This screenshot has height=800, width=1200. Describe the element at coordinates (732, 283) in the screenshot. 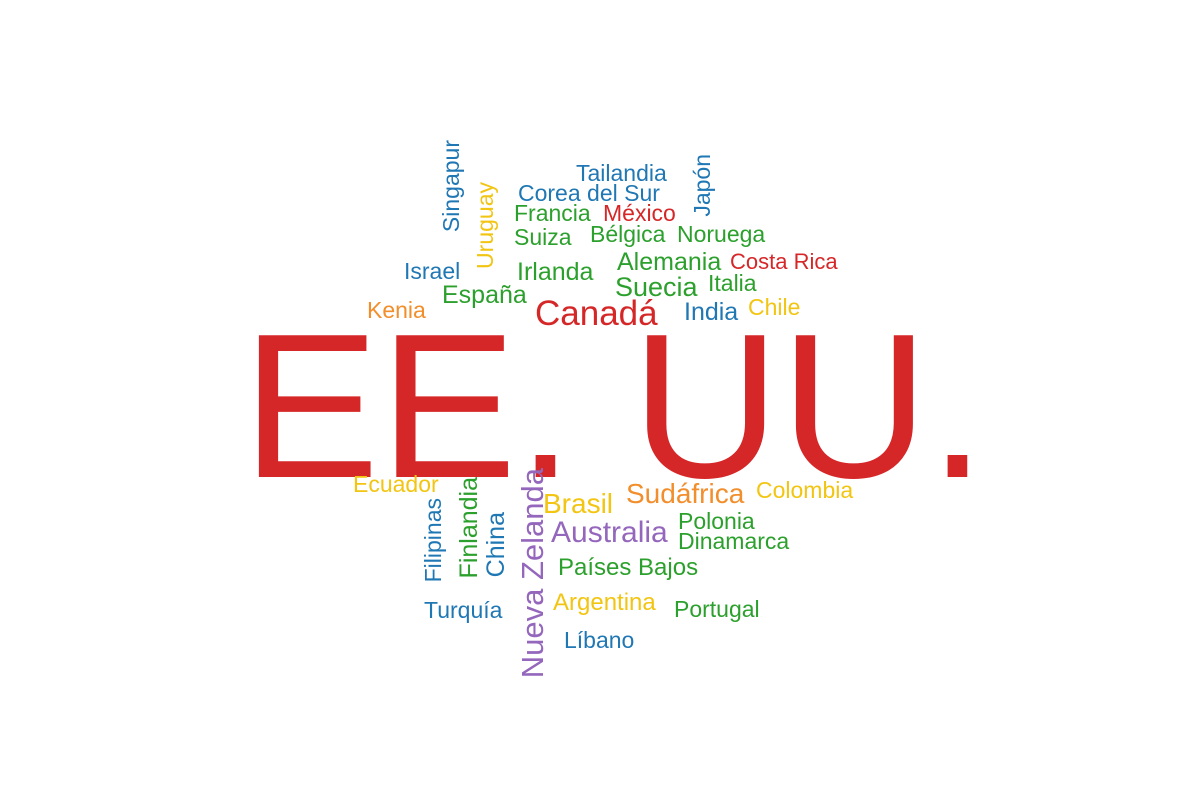

I see `word-italia: Italia` at that location.